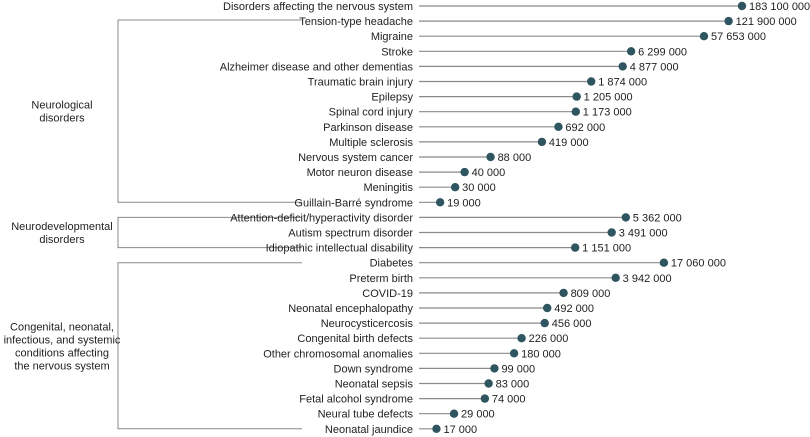  I want to click on chart-row: Neural tube defects 29 000, so click(406, 415).